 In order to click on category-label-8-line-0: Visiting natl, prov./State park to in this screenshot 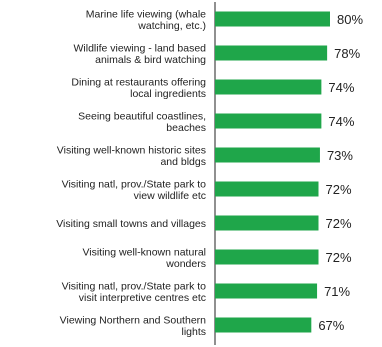, I will do `click(134, 286)`.